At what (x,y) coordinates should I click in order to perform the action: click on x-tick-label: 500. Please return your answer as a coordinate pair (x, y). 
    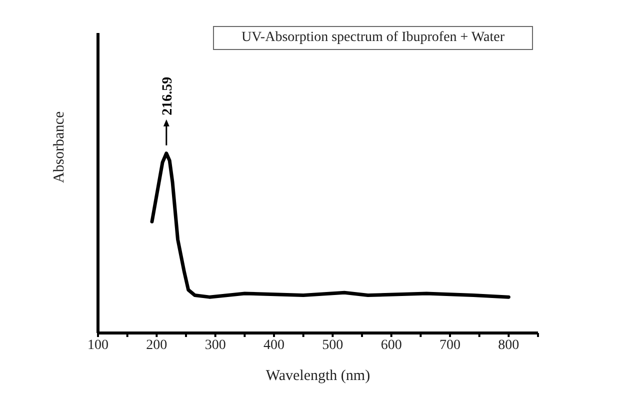
    Looking at the image, I should click on (333, 345).